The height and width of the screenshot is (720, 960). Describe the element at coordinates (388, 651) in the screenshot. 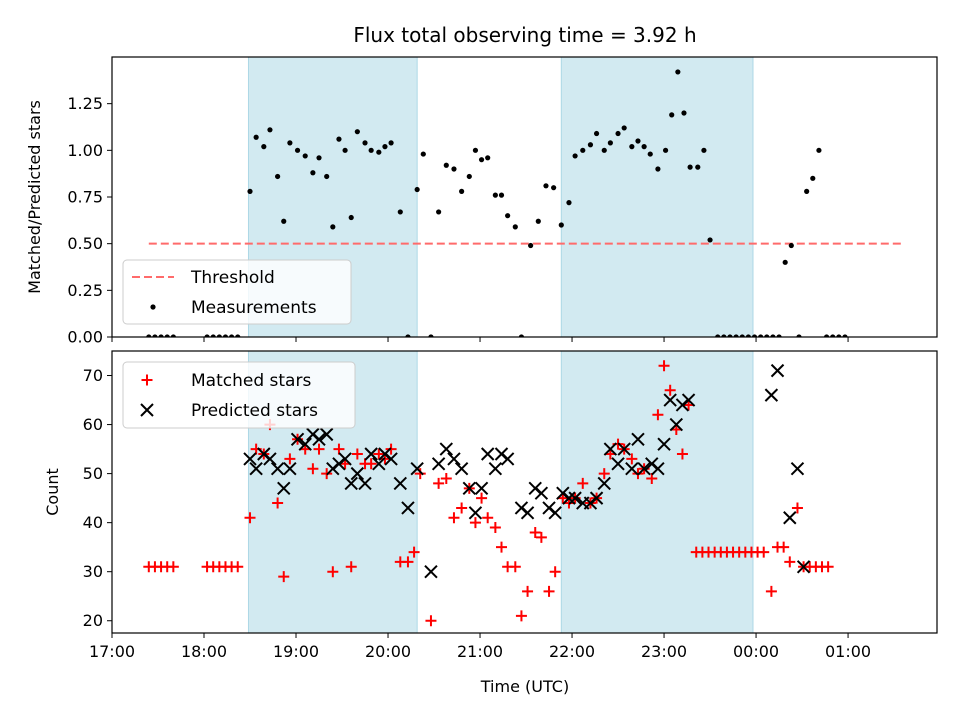

I see `x-tick-label: 20:00` at that location.